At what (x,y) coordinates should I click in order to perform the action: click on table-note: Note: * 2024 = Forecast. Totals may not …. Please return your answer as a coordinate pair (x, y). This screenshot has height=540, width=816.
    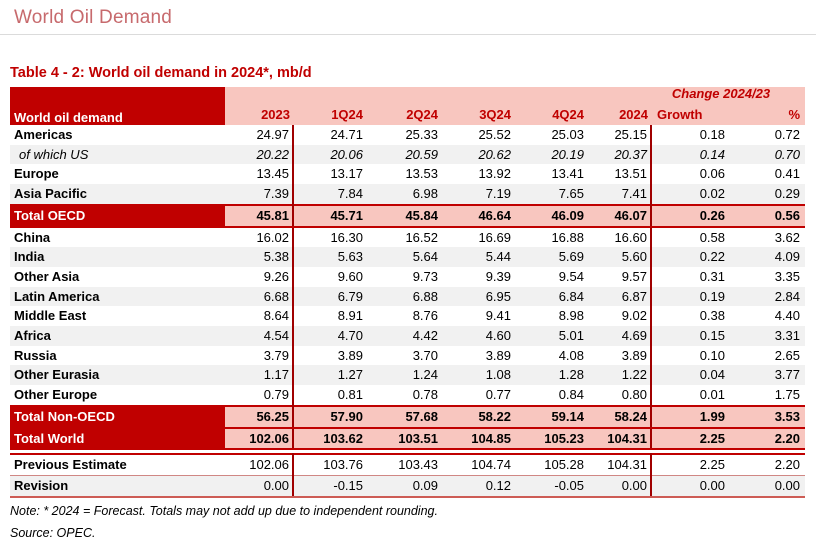
    Looking at the image, I should click on (224, 510).